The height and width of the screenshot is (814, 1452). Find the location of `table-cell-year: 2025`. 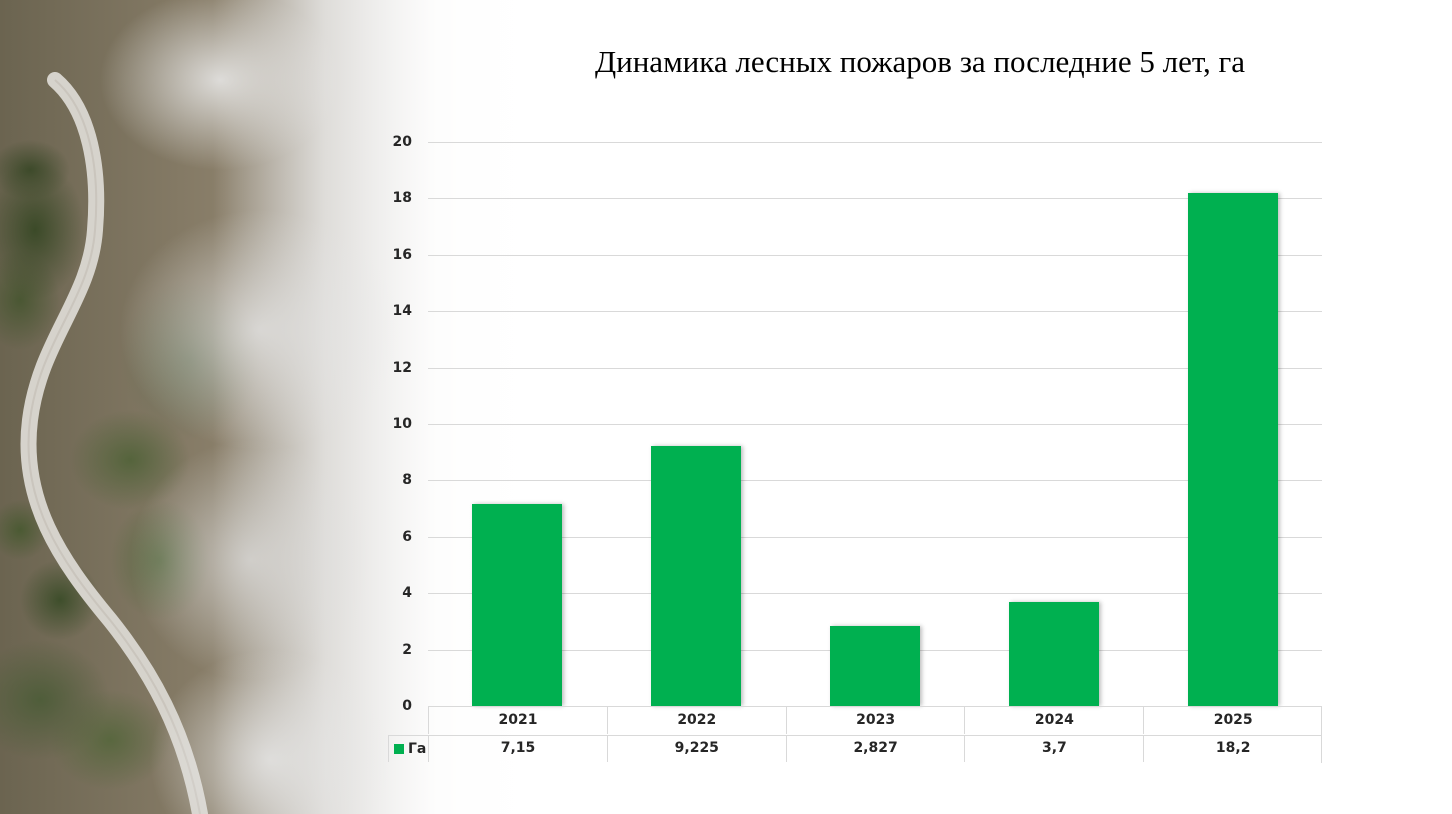

table-cell-year: 2025 is located at coordinates (1232, 720).